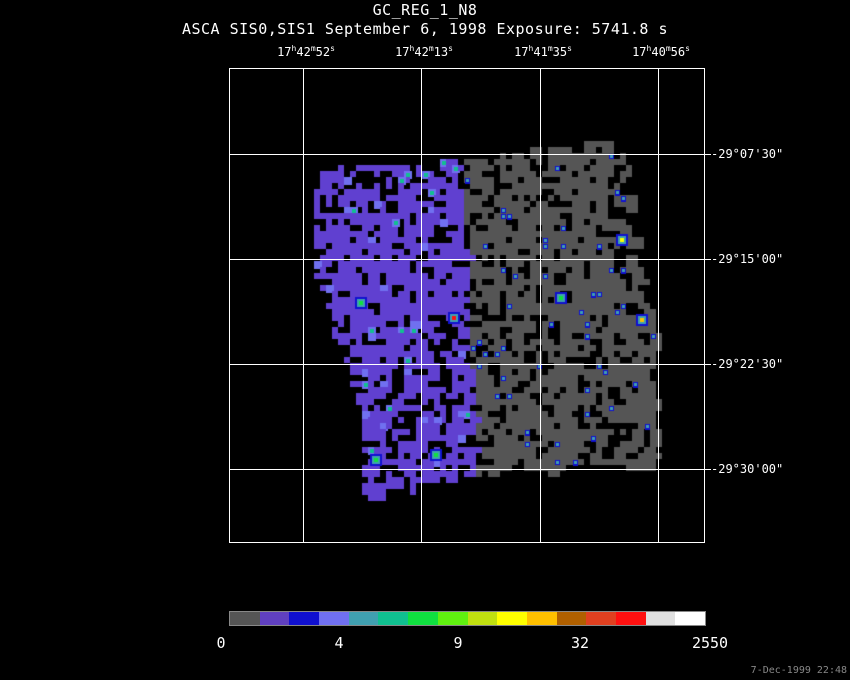  What do you see at coordinates (747, 259) in the screenshot?
I see `dec-label-2: -29°15'00"` at bounding box center [747, 259].